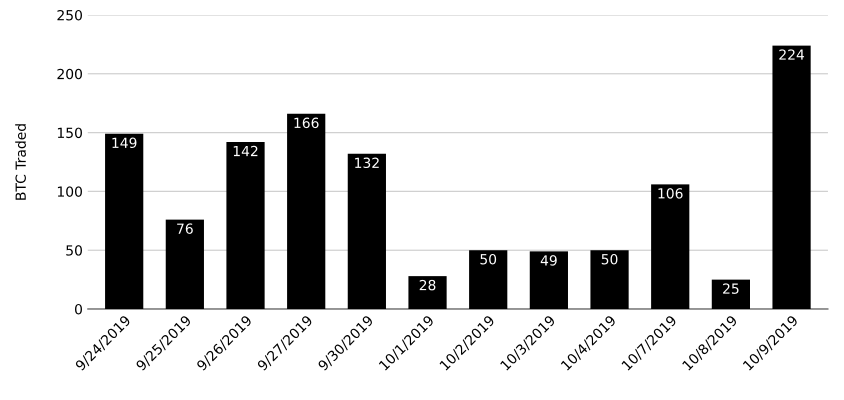 The image size is (844, 400). What do you see at coordinates (731, 288) in the screenshot?
I see `data-label: 25` at bounding box center [731, 288].